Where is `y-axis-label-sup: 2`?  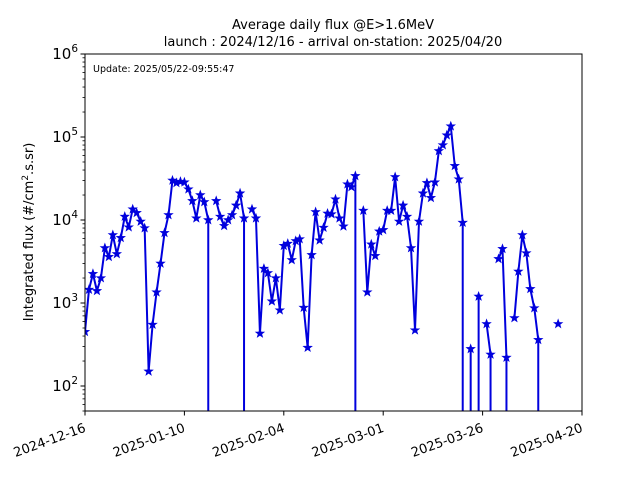
y-axis-label-sup: 2 is located at coordinates (26, 178).